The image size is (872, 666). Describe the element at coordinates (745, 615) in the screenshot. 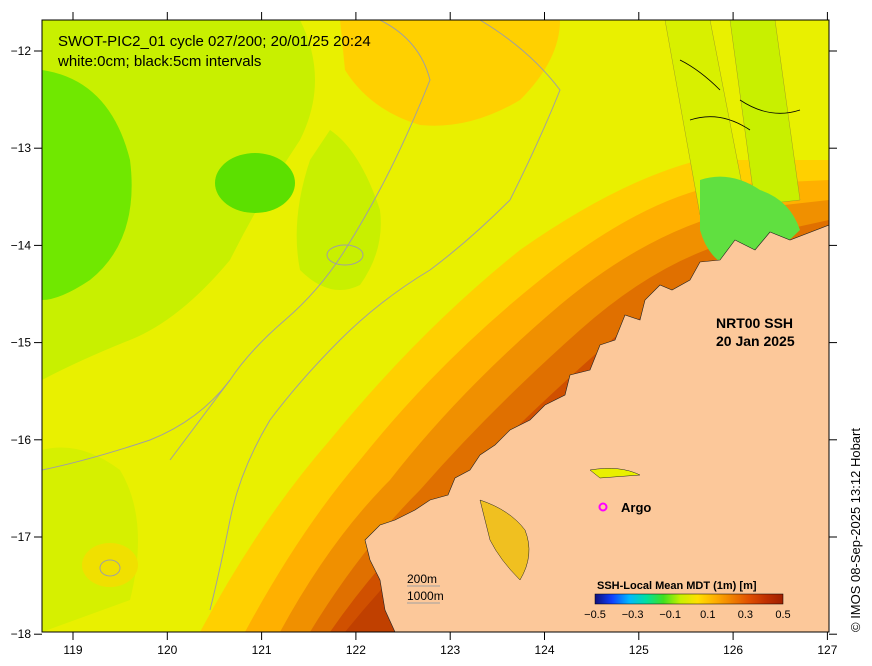

I see `colorbar-tick-label: 0.3` at that location.